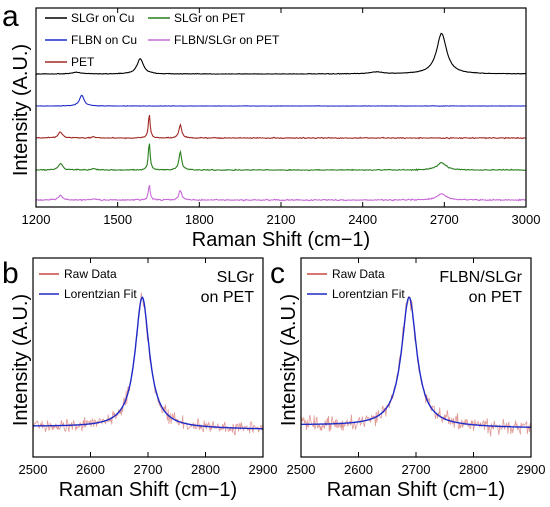 This screenshot has height=507, width=550. Describe the element at coordinates (104, 40) in the screenshot. I see `legend-label: FLBN on Cu` at that location.